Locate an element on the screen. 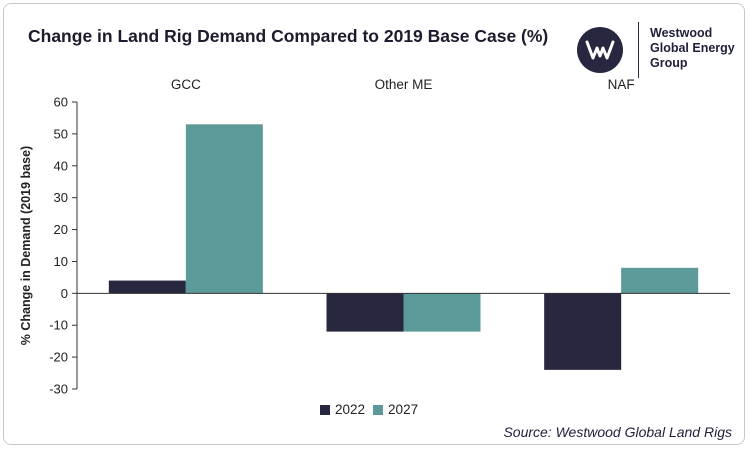  y-tick-label: 60 is located at coordinates (61, 102).